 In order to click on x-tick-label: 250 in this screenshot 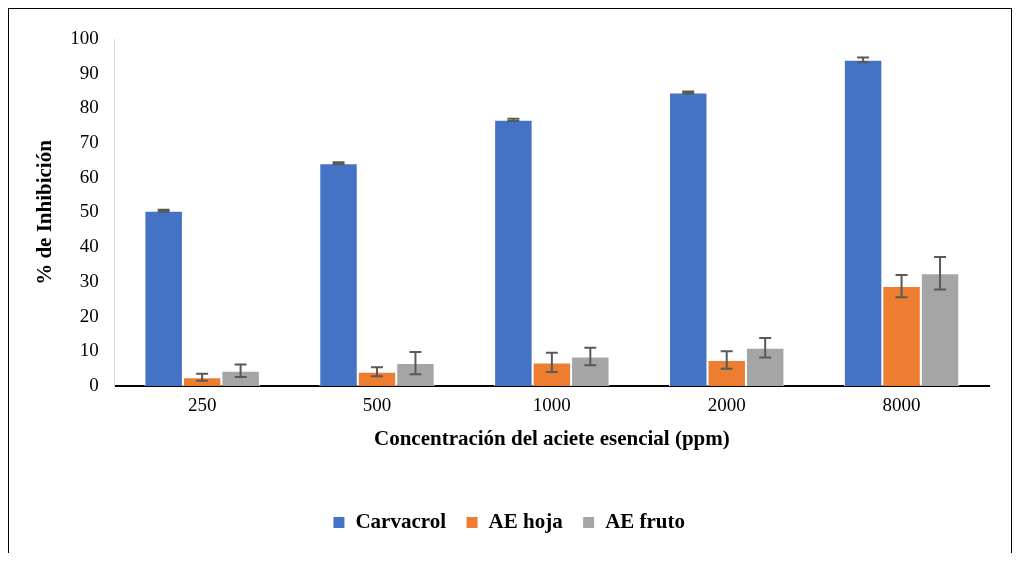, I will do `click(202, 405)`.